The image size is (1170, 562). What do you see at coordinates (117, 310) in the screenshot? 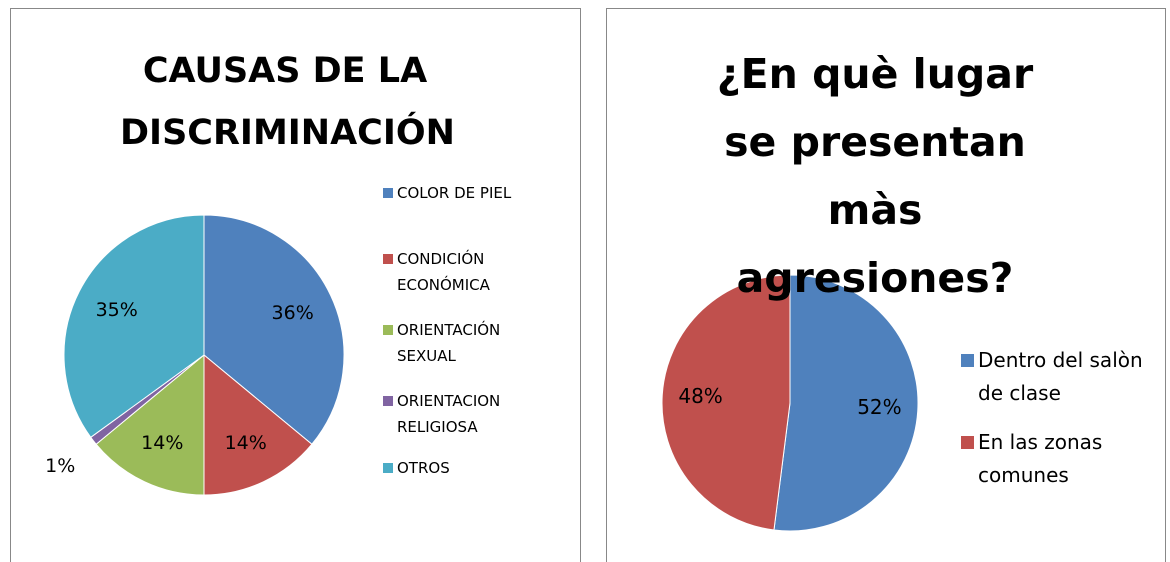
I see `data-label: 35%` at bounding box center [117, 310].